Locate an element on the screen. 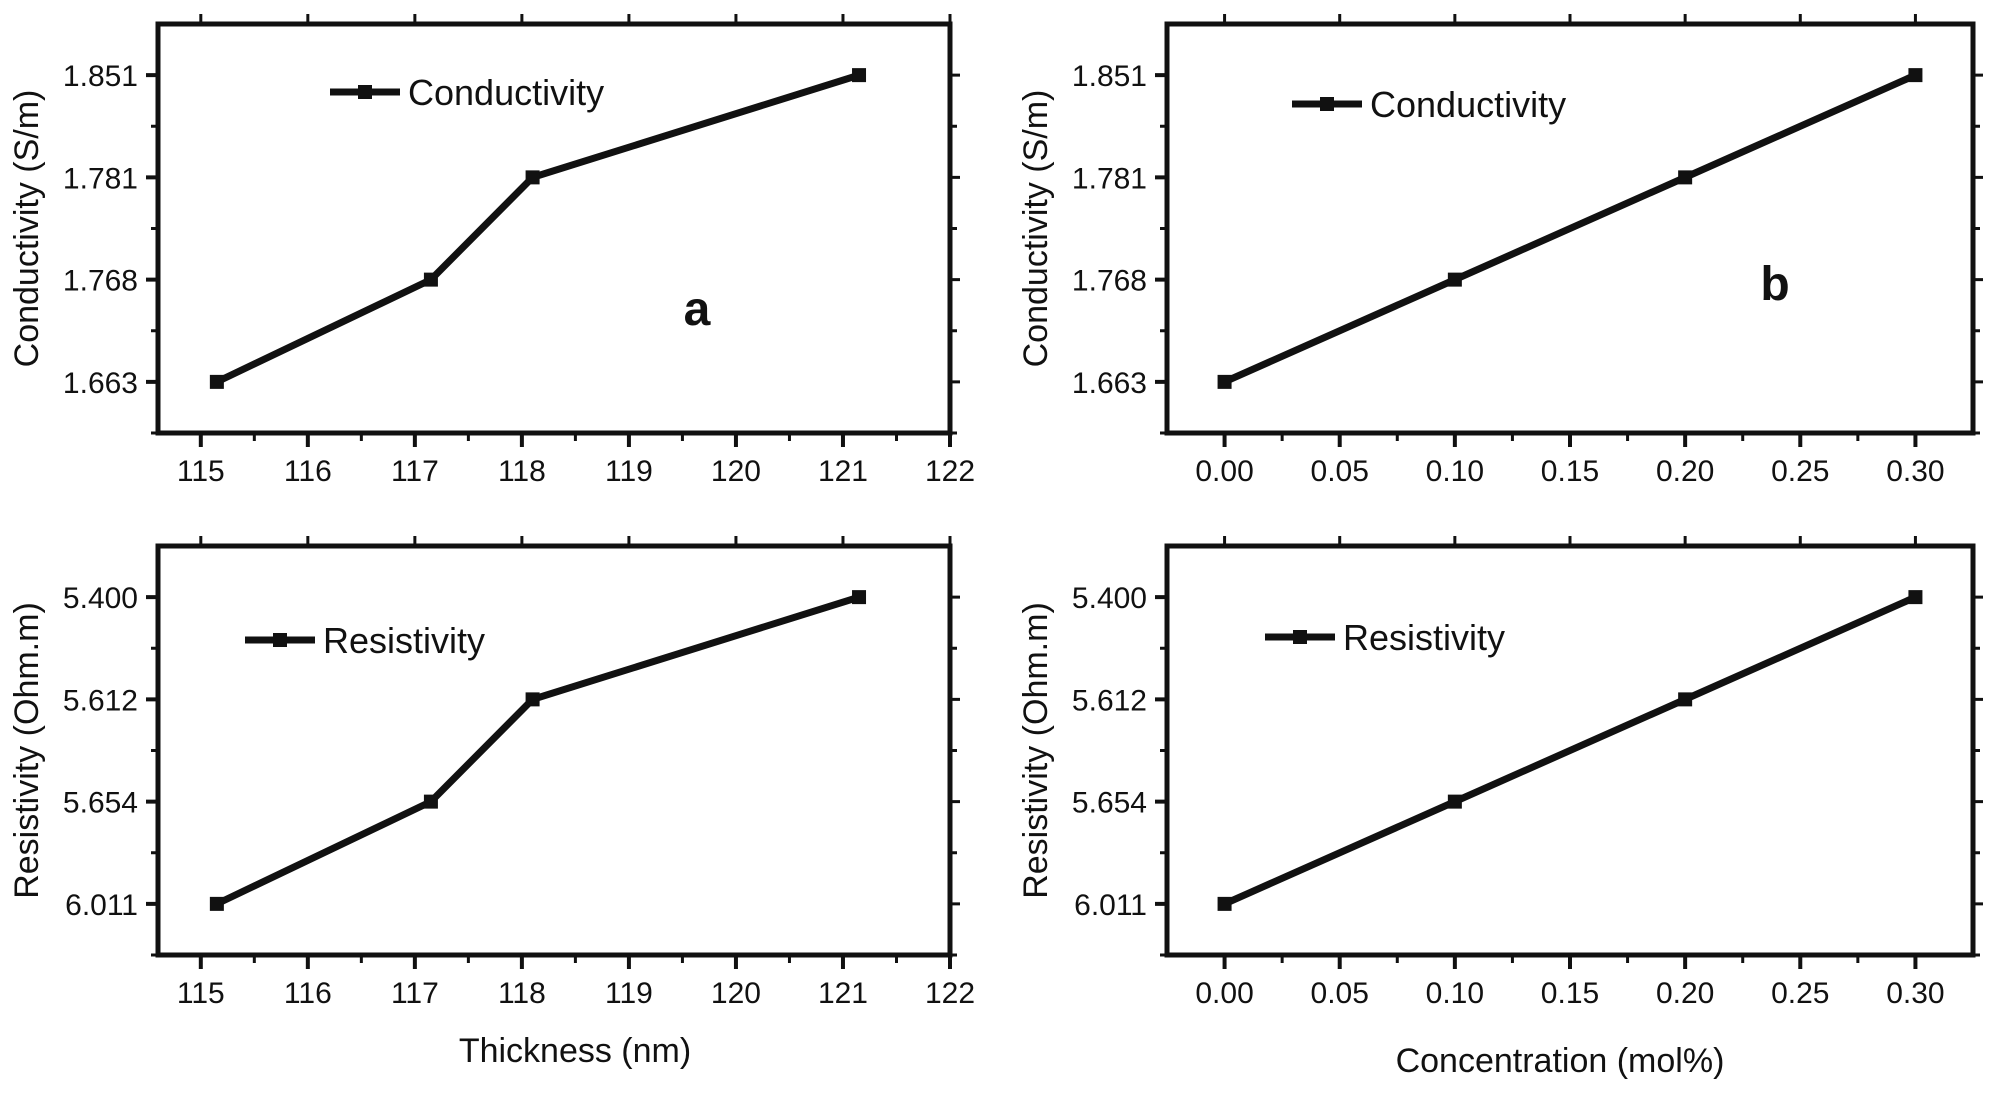 Image resolution: width=2000 pixels, height=1094 pixels. x-axis-title-concentration: Concentration (mol%) is located at coordinates (1560, 1061).